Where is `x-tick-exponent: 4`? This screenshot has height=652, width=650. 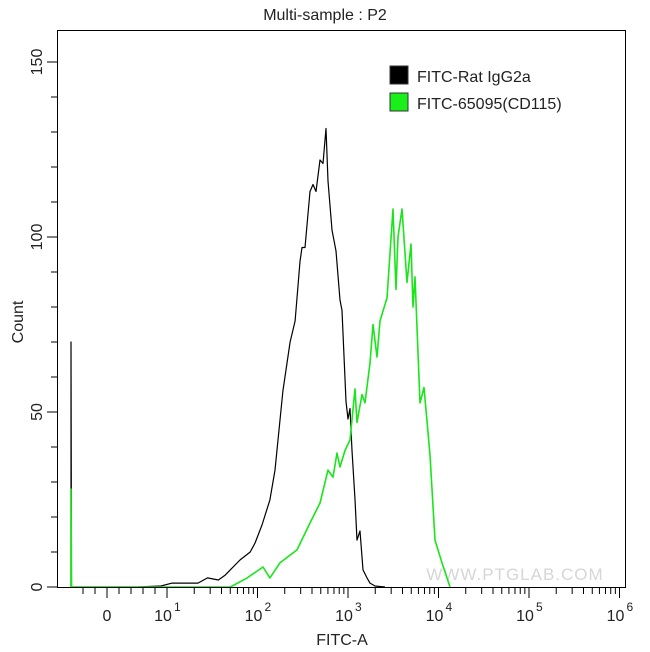
x-tick-exponent: 4 is located at coordinates (449, 607).